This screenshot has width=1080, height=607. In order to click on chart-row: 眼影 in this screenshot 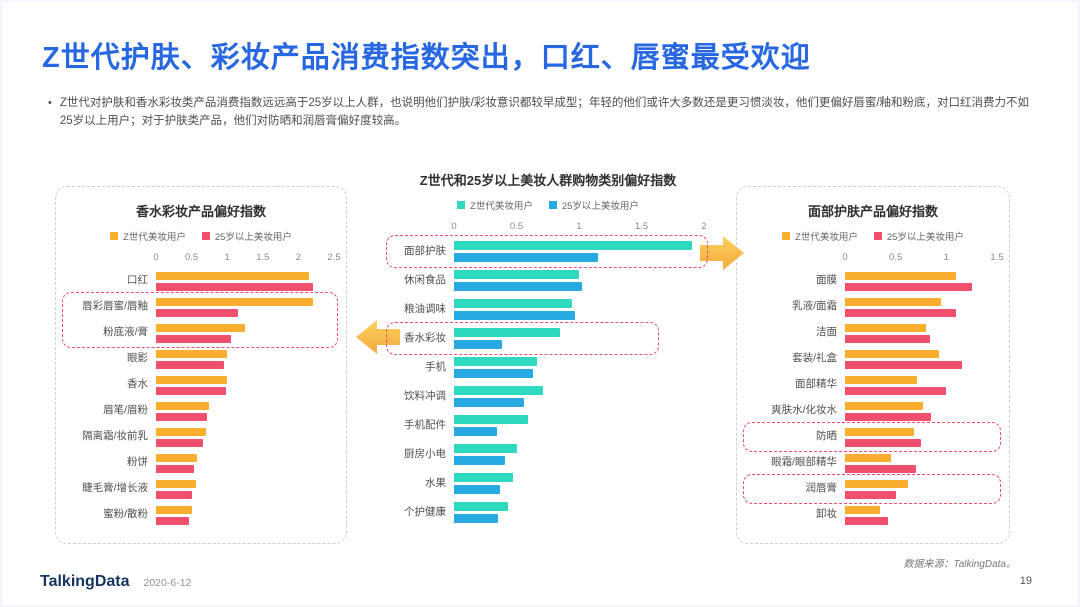, I will do `click(201, 359)`.